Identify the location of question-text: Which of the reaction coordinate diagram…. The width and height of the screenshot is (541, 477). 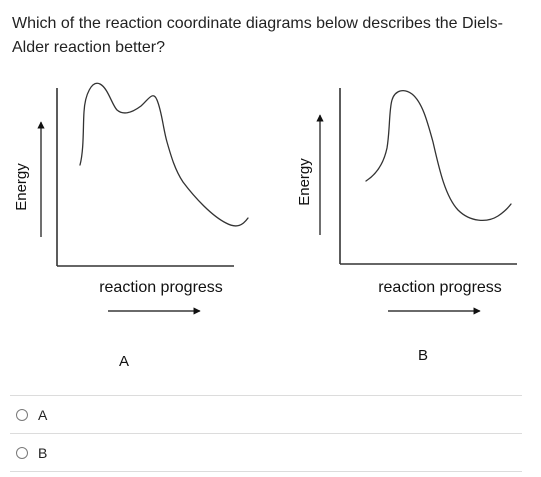
(257, 35).